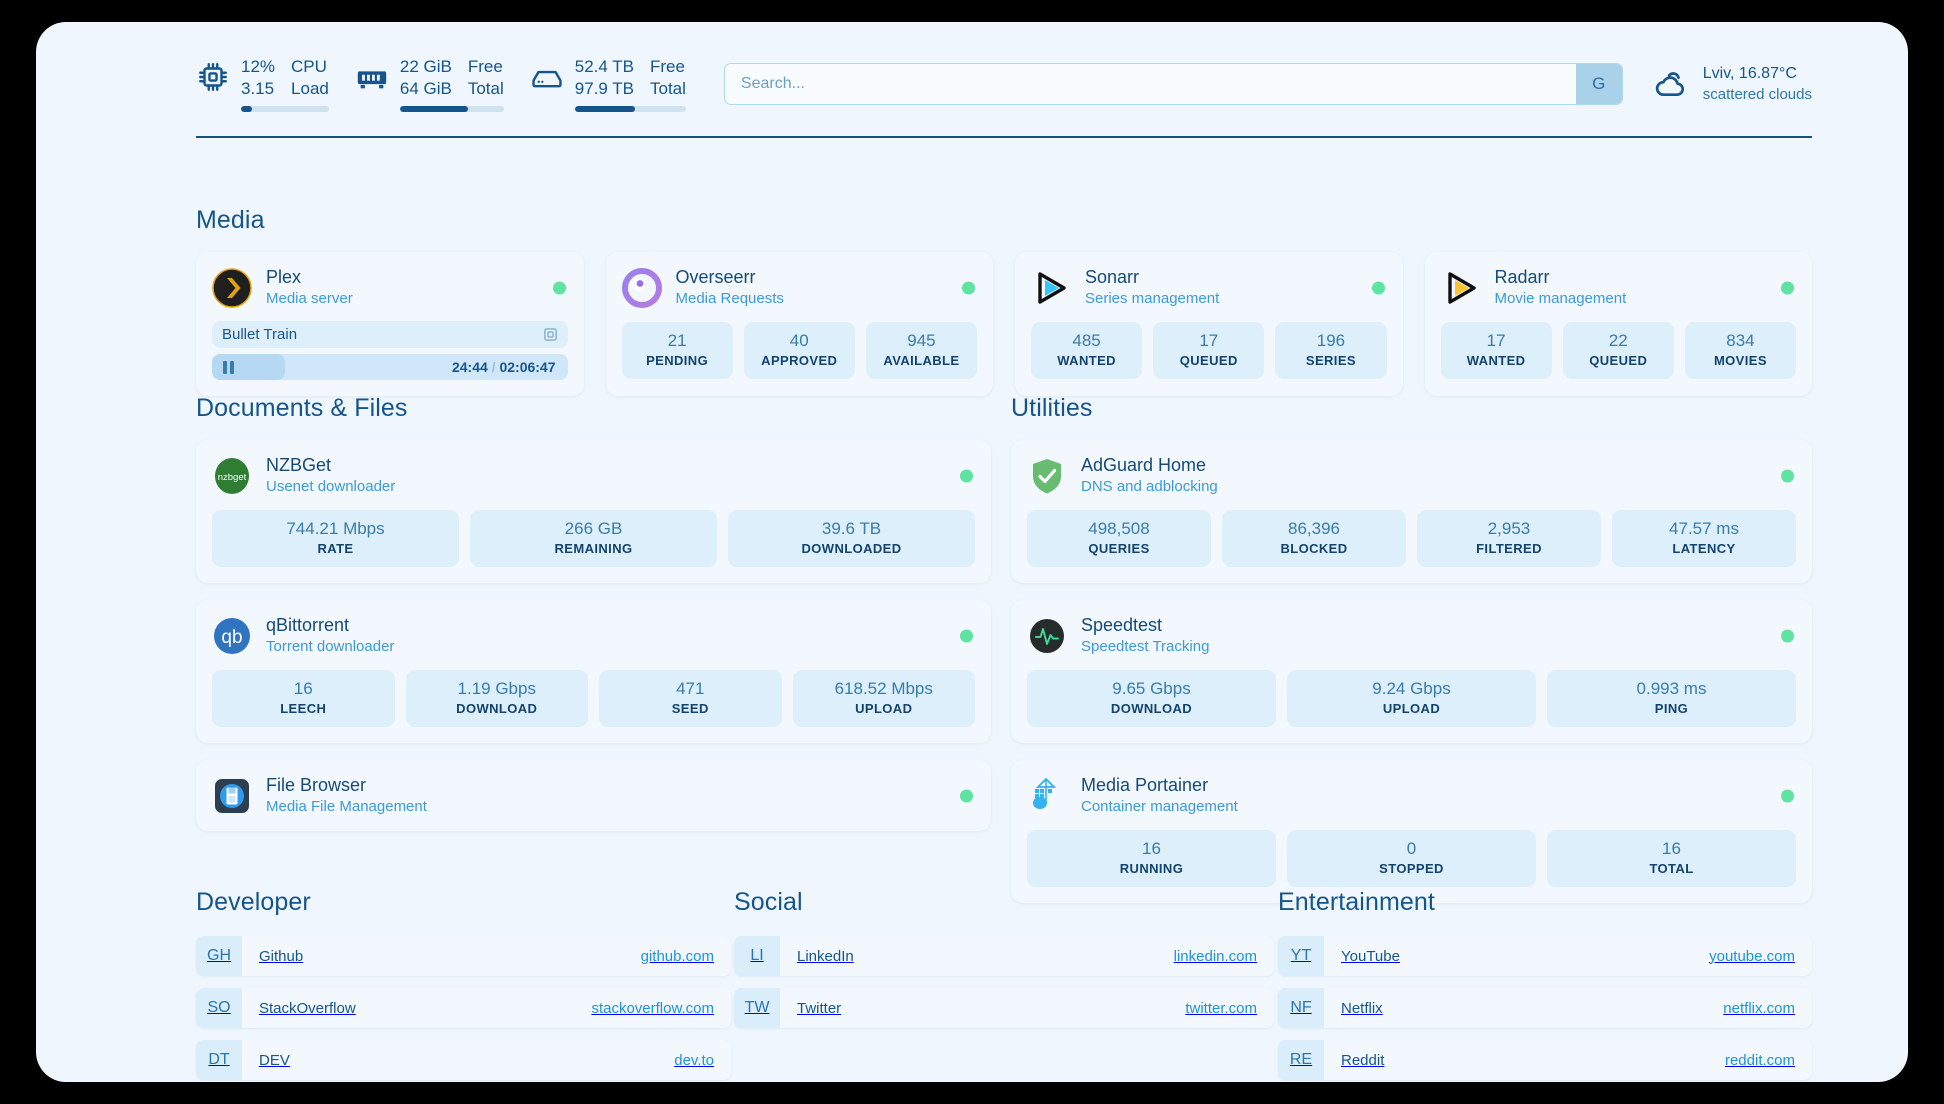 The height and width of the screenshot is (1104, 1944). What do you see at coordinates (390, 334) in the screenshot?
I see `now-playing-title-row: Bullet Train` at bounding box center [390, 334].